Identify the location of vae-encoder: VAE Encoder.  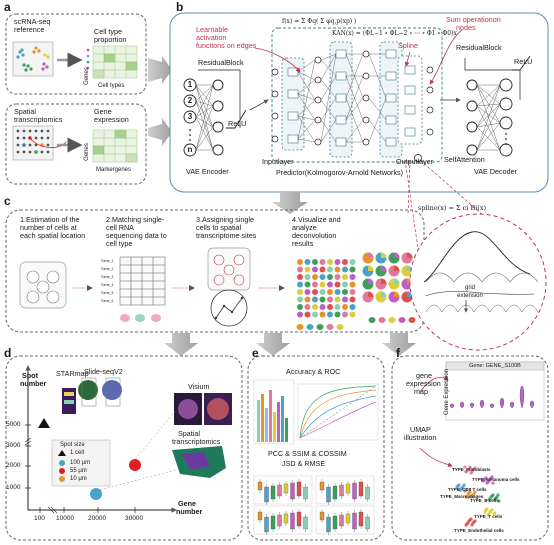
(207, 171).